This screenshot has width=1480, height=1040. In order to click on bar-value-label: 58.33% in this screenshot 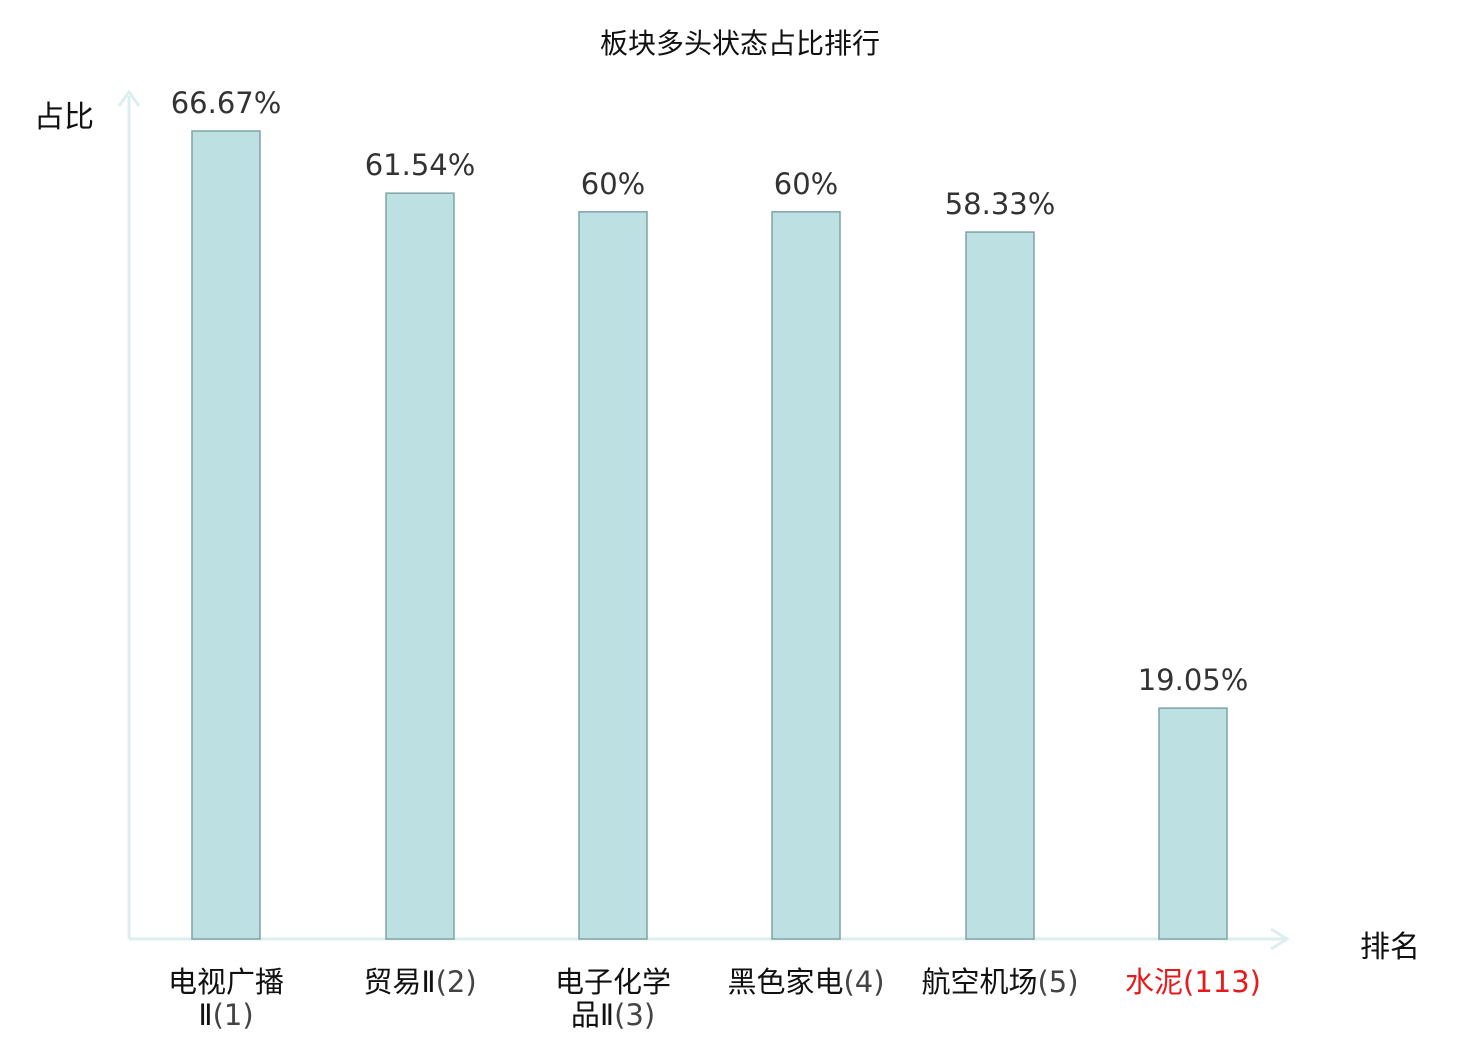, I will do `click(1000, 204)`.